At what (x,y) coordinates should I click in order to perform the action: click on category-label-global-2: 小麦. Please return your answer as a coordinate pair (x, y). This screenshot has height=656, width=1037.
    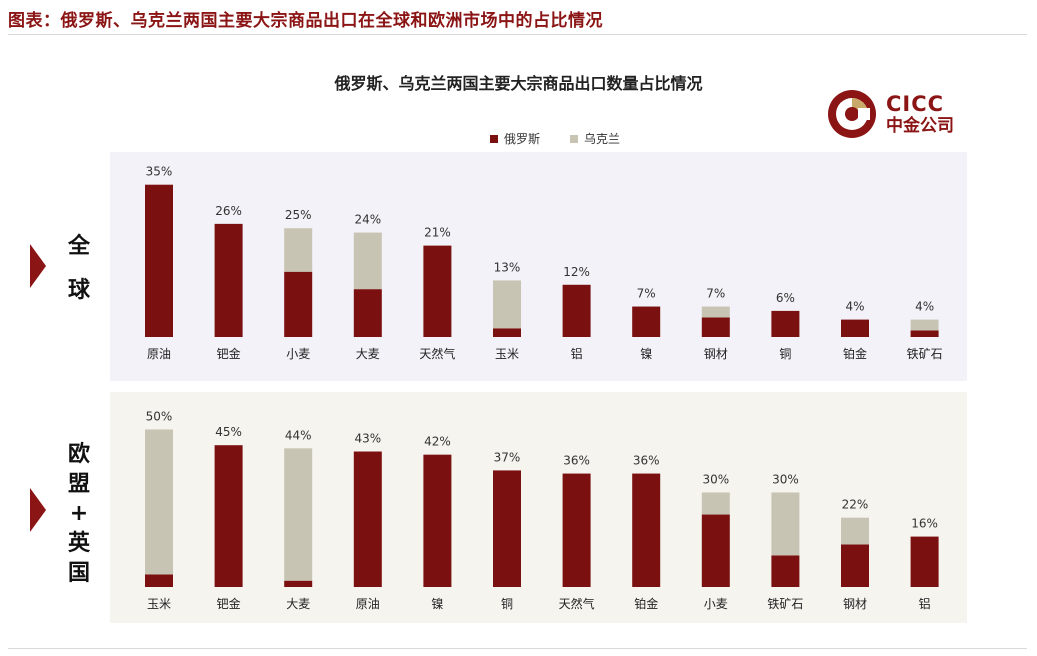
    Looking at the image, I should click on (298, 354).